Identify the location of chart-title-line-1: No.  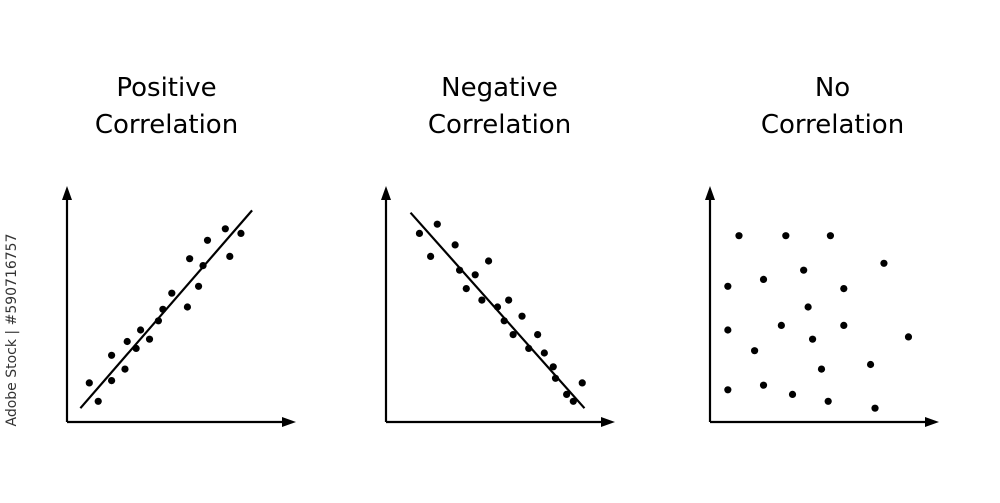
(832, 88).